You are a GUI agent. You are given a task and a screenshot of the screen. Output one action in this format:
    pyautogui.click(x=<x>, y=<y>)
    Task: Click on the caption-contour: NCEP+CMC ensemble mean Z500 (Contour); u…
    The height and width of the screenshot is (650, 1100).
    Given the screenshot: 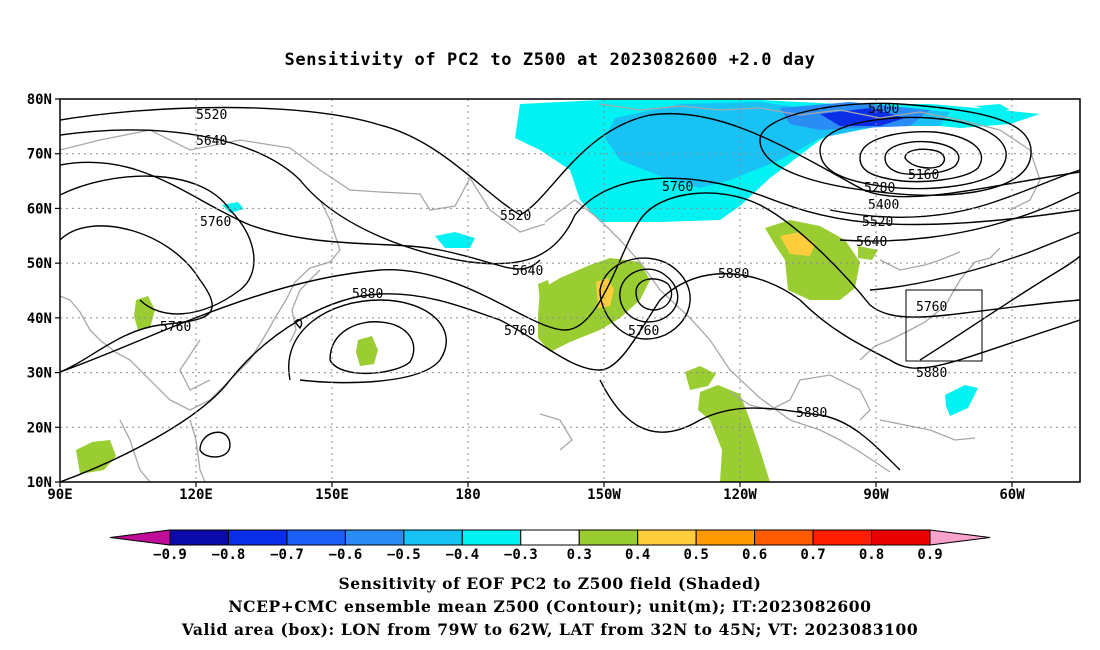 What is the action you would take?
    pyautogui.click(x=550, y=606)
    